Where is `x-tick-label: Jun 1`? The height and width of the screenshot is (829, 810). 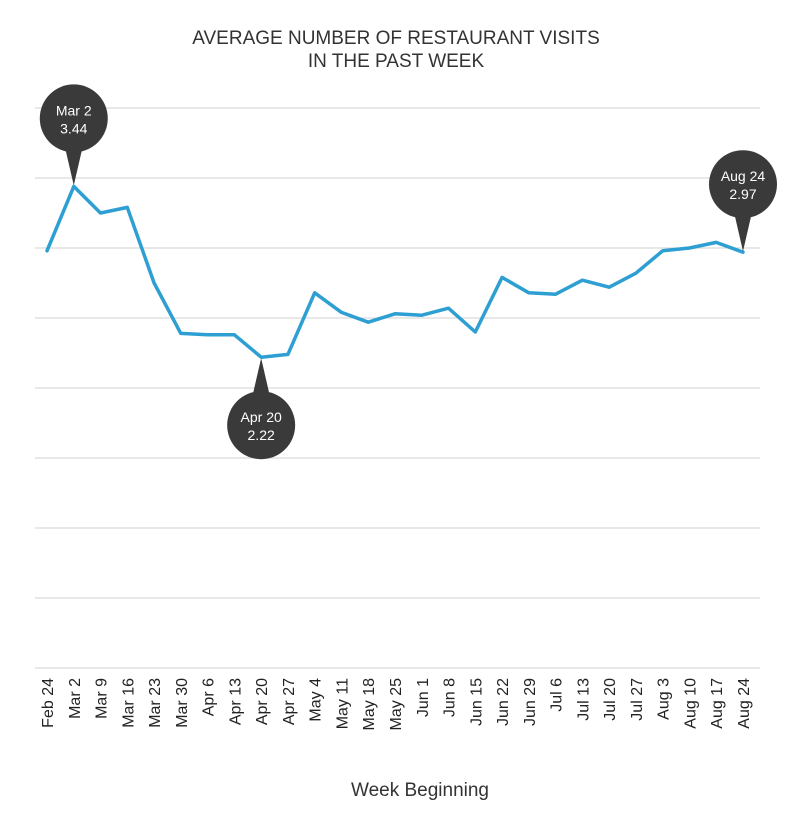
x-tick-label: Jun 1 is located at coordinates (423, 697).